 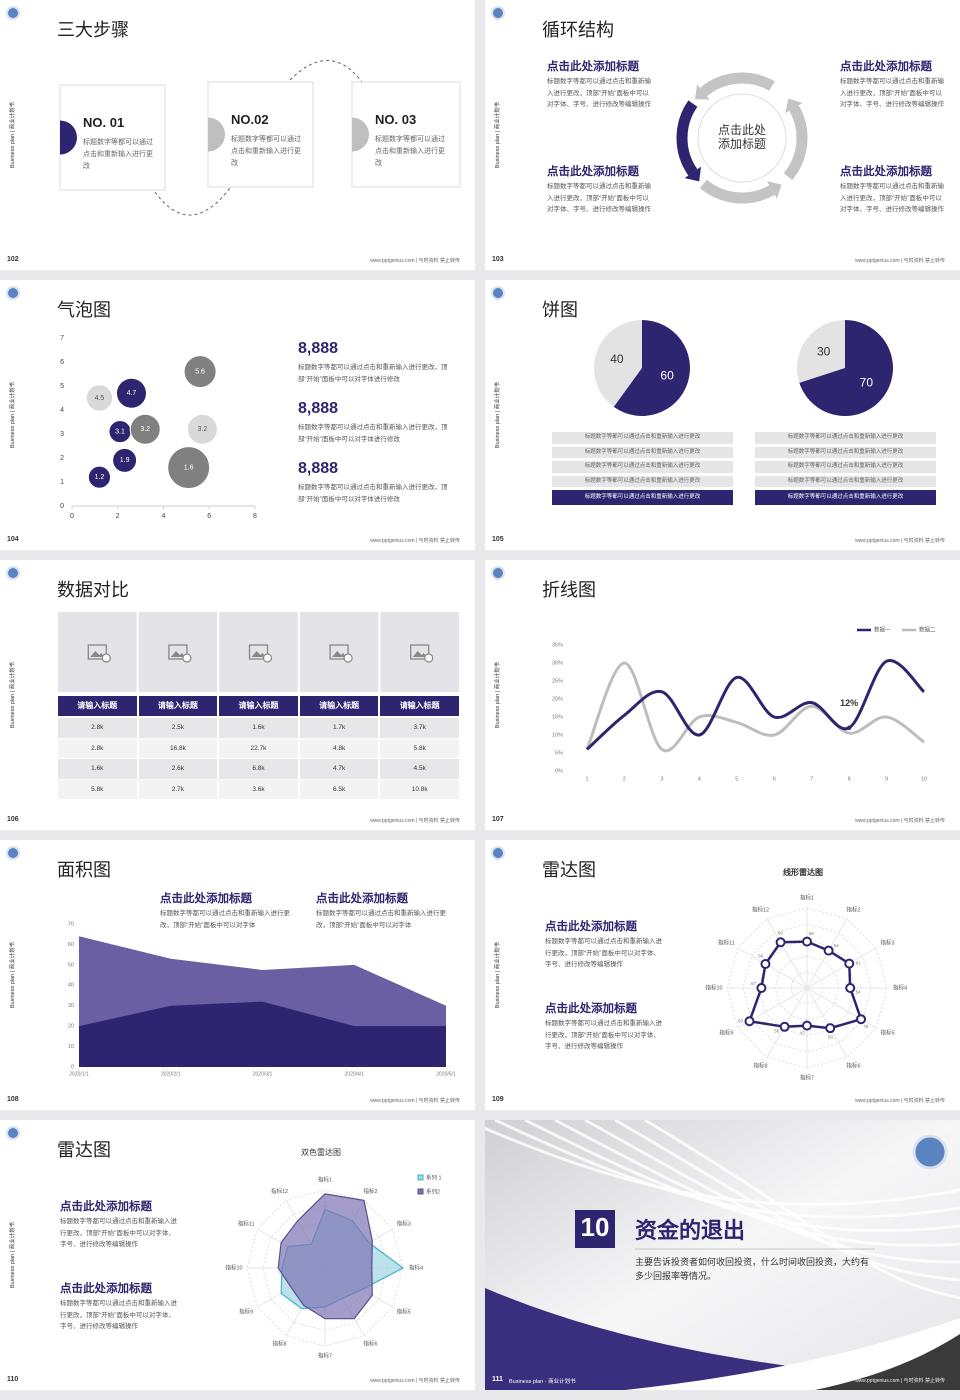 I want to click on cycle-arc, so click(x=737, y=84).